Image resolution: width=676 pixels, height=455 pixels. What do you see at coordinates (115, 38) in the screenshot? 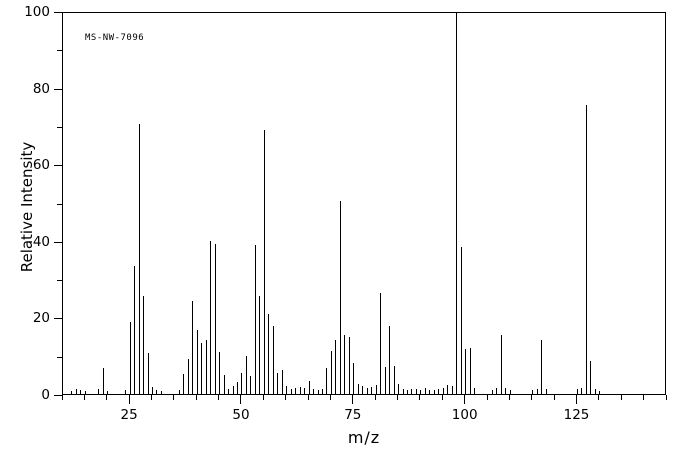
I see `sample-annotation-label: MS-NW-7096` at bounding box center [115, 38].